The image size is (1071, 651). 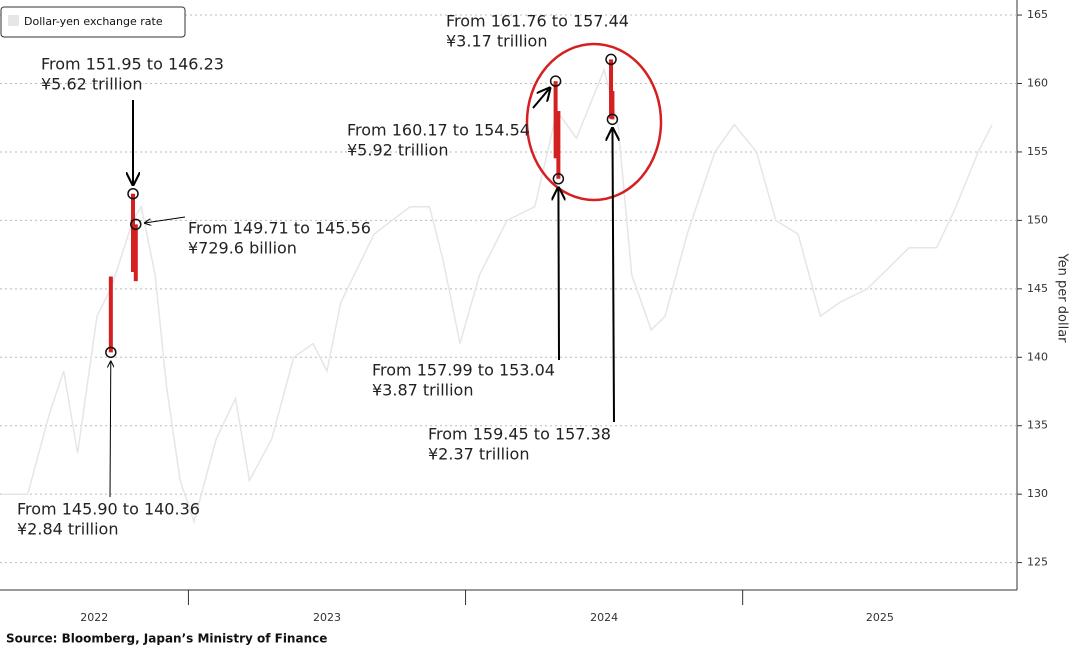 What do you see at coordinates (604, 617) in the screenshot?
I see `x-period-label: 2024` at bounding box center [604, 617].